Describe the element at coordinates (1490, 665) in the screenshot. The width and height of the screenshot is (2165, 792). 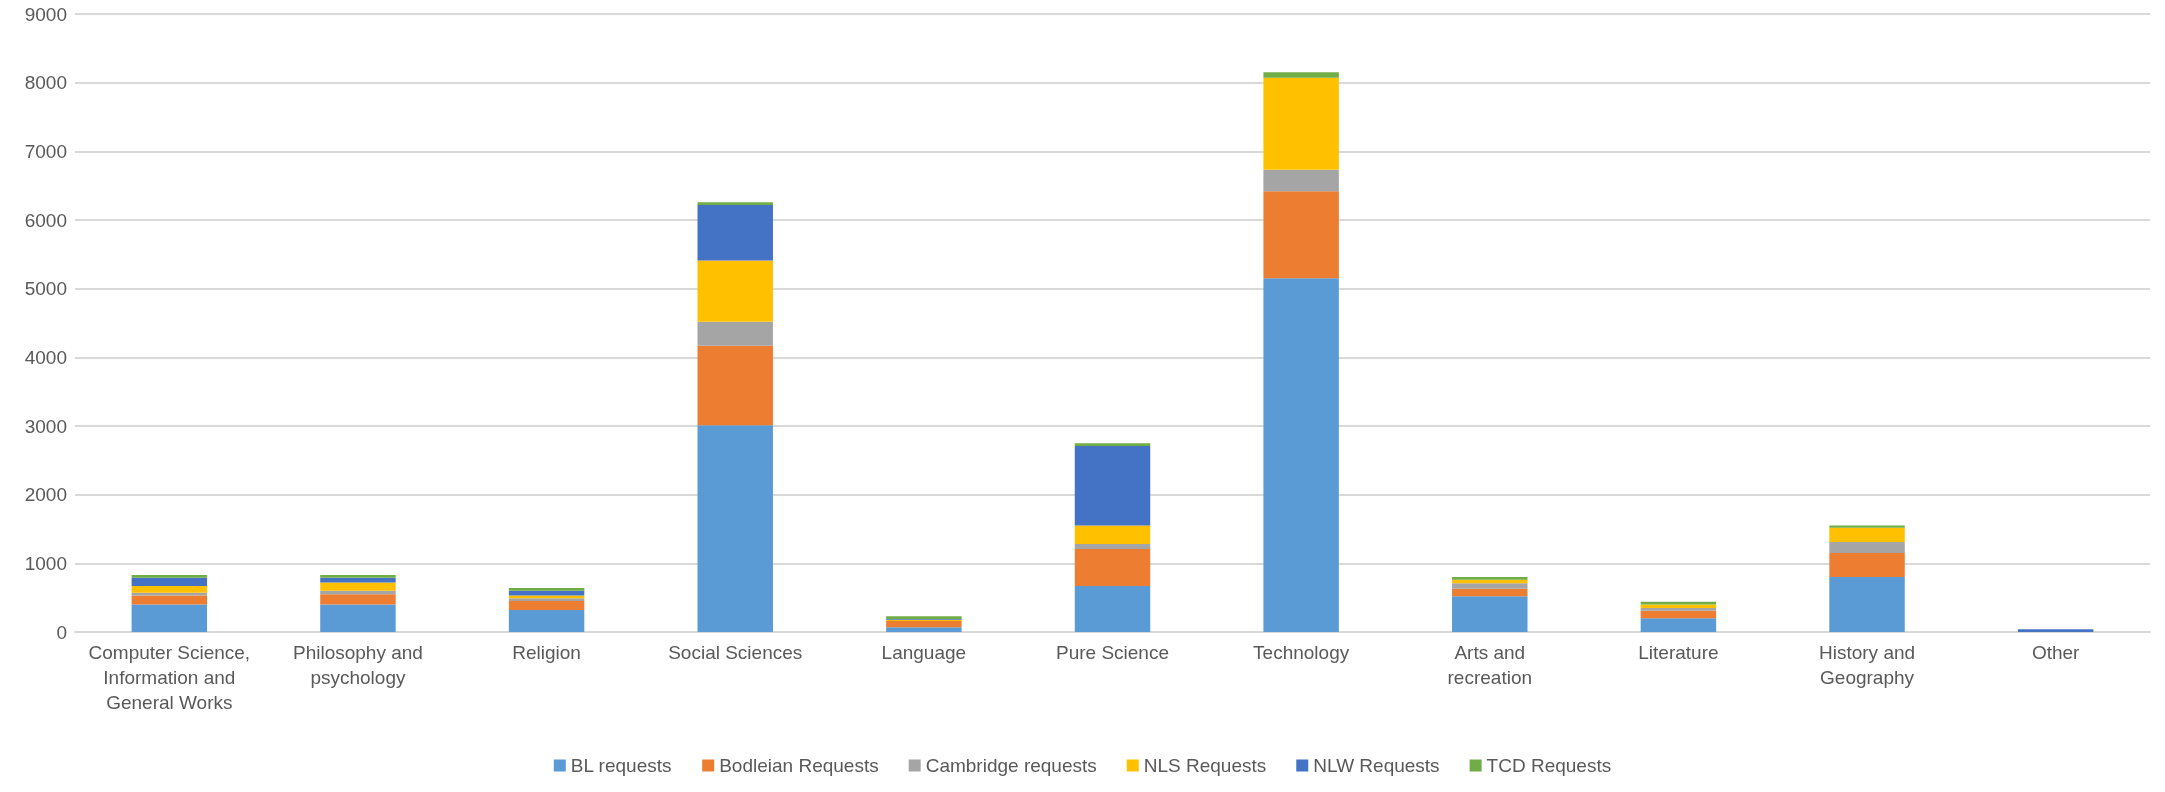
I see `x-tick-label: Arts and recreation` at that location.